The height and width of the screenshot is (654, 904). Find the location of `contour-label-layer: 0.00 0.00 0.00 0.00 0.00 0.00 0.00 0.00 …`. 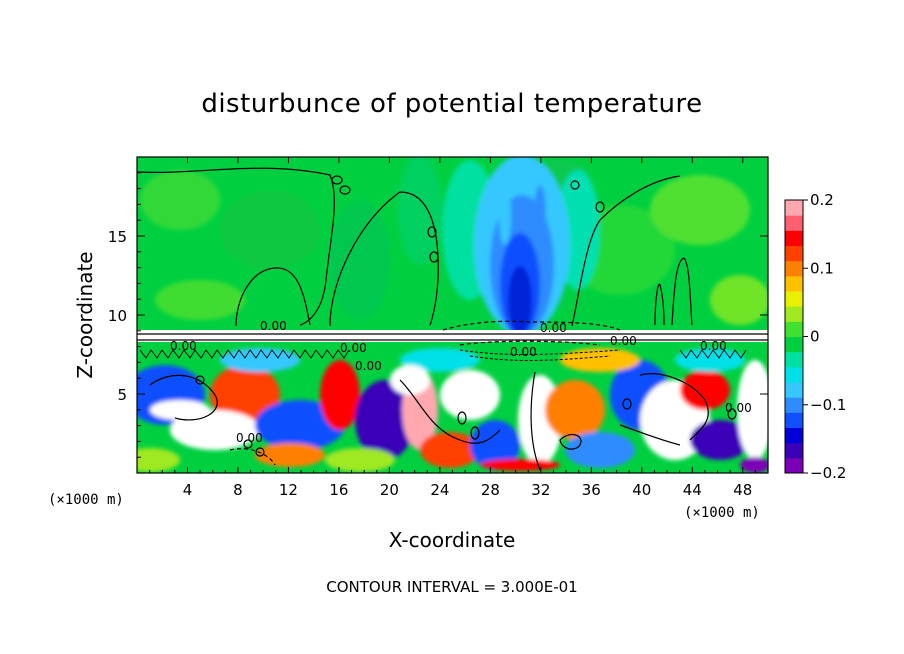

contour-label-layer: 0.00 0.00 0.00 0.00 0.00 0.00 0.00 0.00 … is located at coordinates (461, 382).